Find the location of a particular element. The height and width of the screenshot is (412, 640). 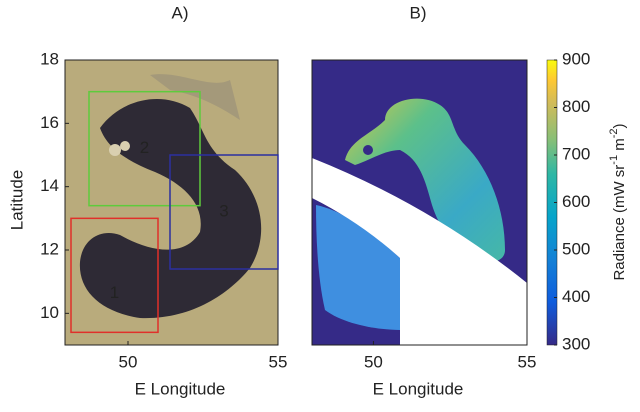

label-part: m is located at coordinates (619, 146).